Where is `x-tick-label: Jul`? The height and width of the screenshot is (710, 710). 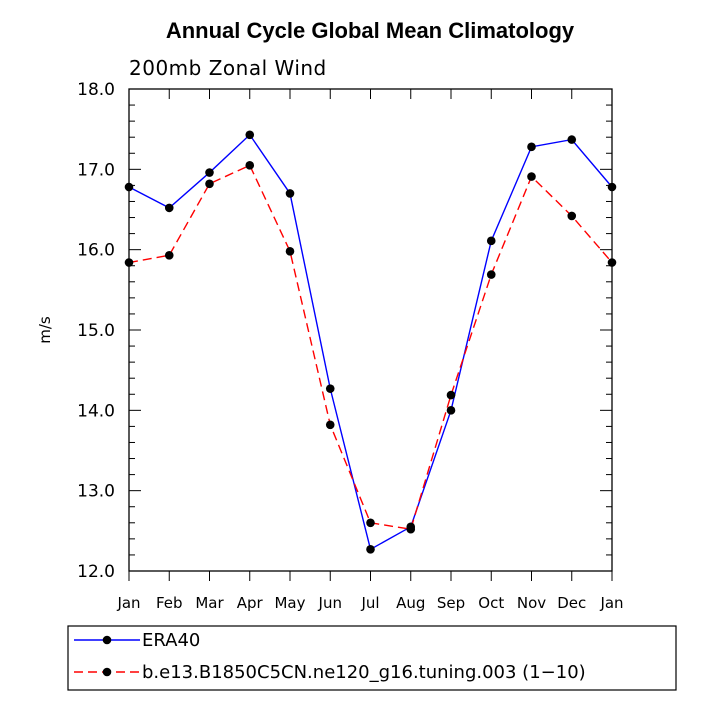 x-tick-label: Jul is located at coordinates (369, 603).